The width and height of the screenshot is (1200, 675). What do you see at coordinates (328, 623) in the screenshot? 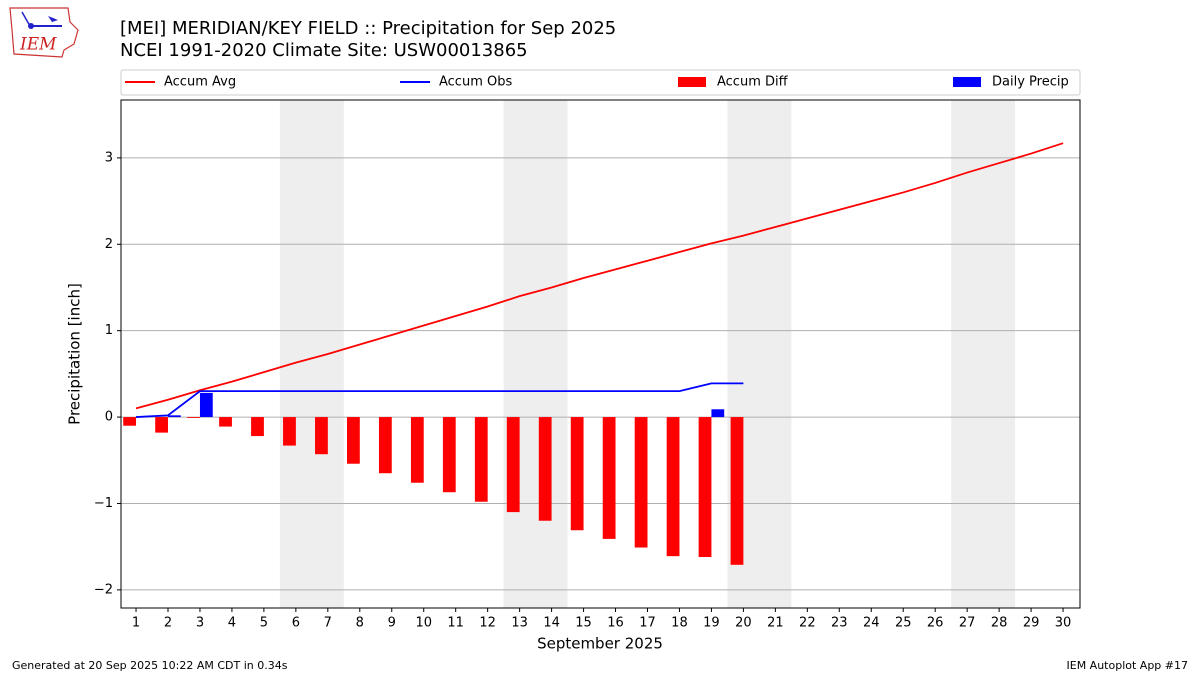
I see `x-tick-label: 7` at bounding box center [328, 623].